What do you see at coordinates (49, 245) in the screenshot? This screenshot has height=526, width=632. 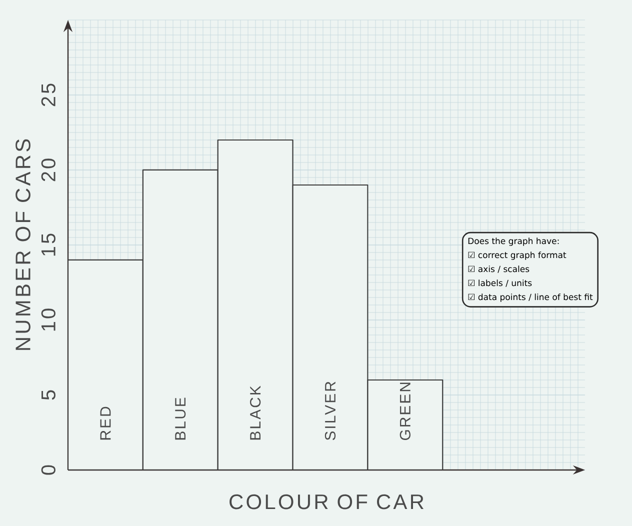 I see `y-tick-label: 15` at bounding box center [49, 245].